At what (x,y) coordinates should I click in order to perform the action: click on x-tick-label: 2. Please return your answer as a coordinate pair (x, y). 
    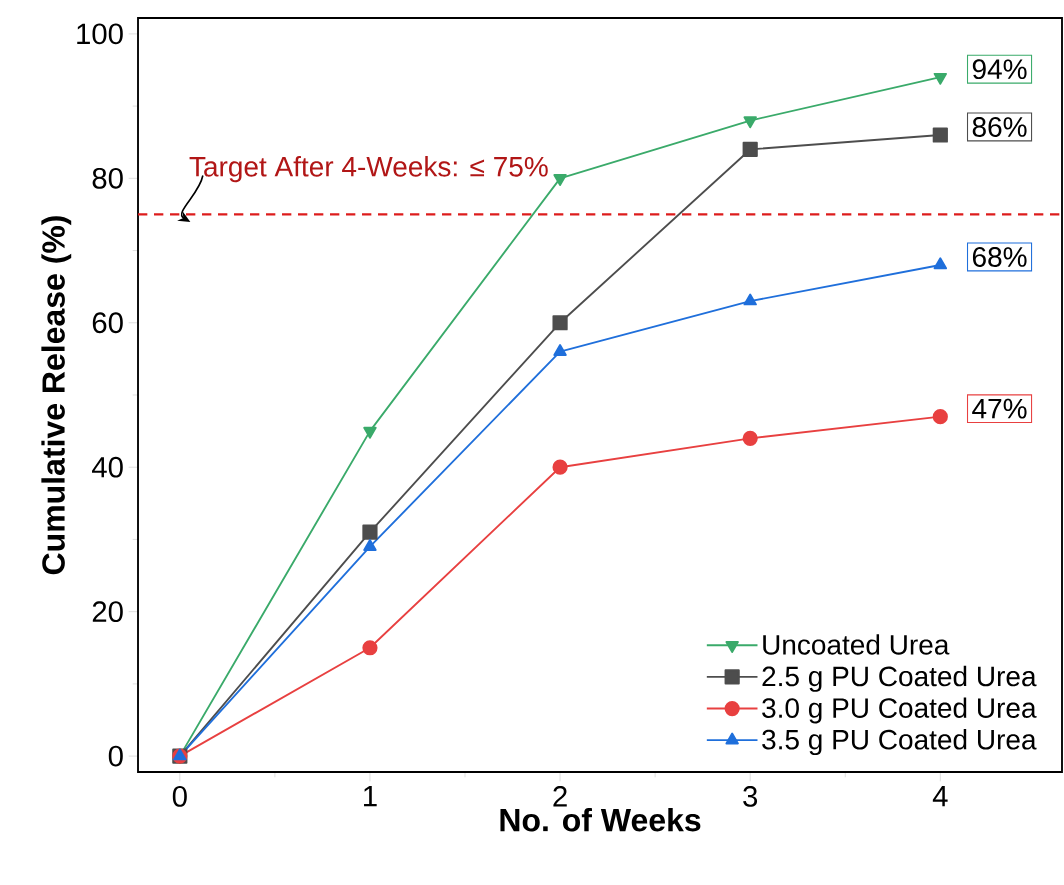
    Looking at the image, I should click on (560, 796).